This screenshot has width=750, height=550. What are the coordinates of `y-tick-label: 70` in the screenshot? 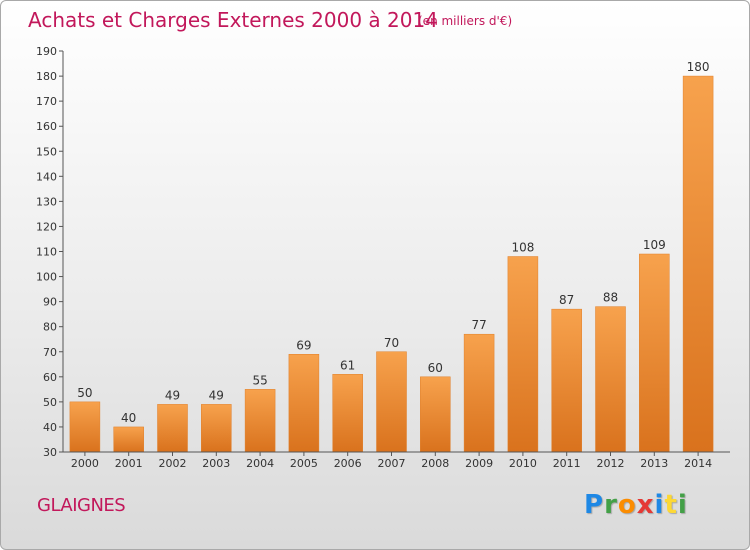 It's located at (50, 352).